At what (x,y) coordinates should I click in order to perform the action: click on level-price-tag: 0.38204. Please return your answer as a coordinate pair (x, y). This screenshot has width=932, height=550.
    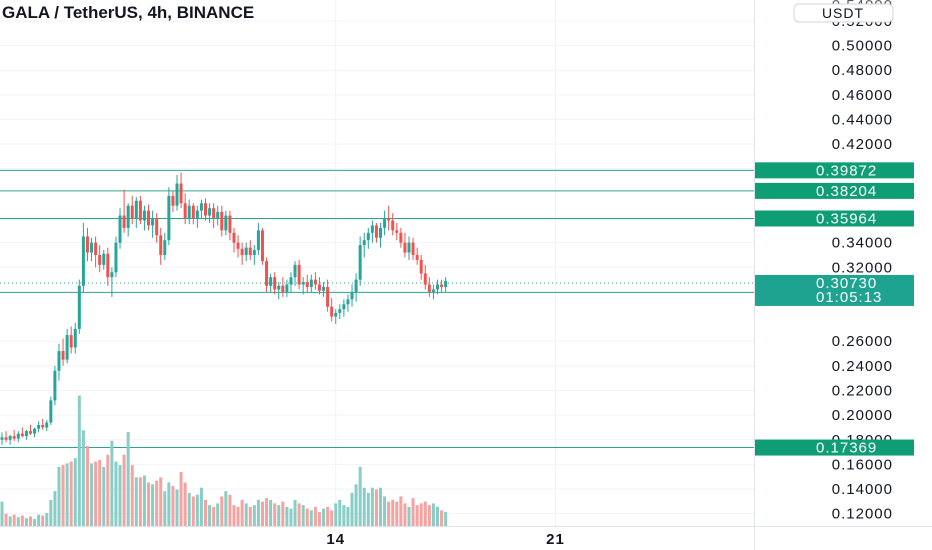
    Looking at the image, I should click on (834, 191).